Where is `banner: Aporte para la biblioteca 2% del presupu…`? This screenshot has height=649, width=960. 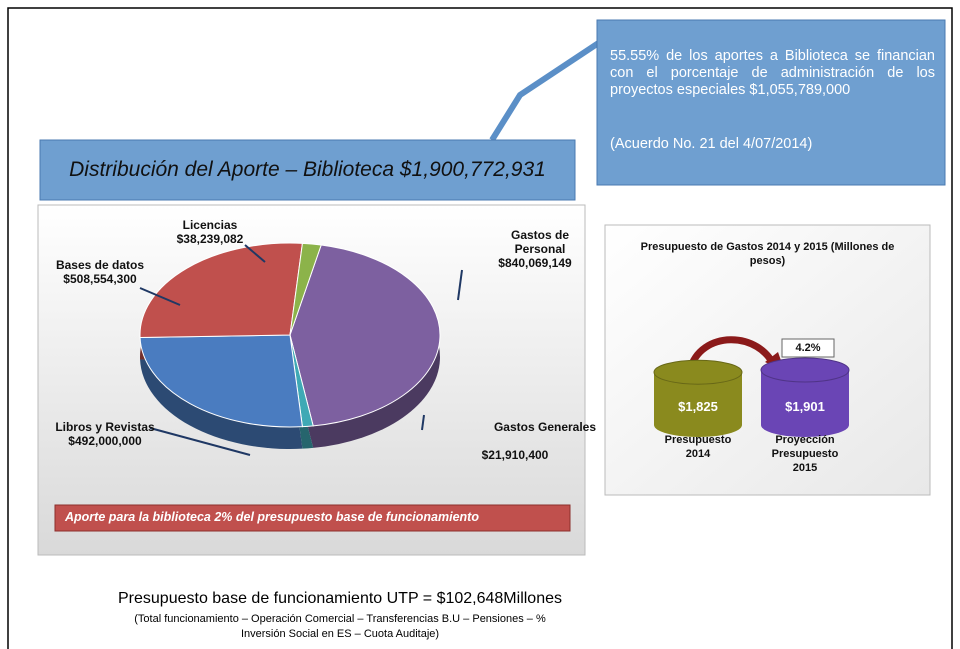 banner: Aporte para la biblioteca 2% del presupu… is located at coordinates (272, 517).